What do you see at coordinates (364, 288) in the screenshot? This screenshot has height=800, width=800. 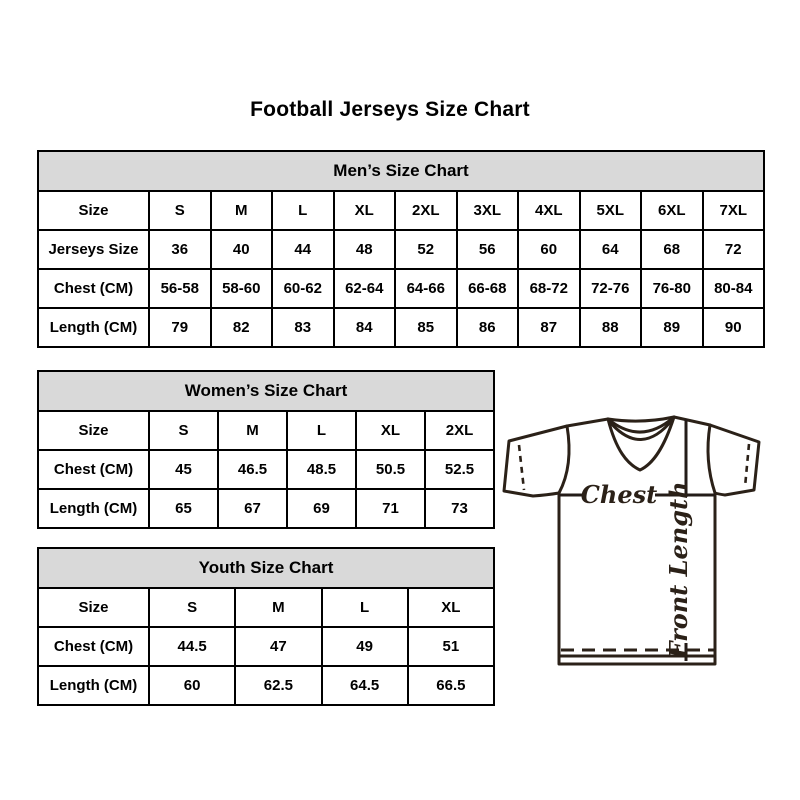 I see `value-cell: 62-64` at bounding box center [364, 288].